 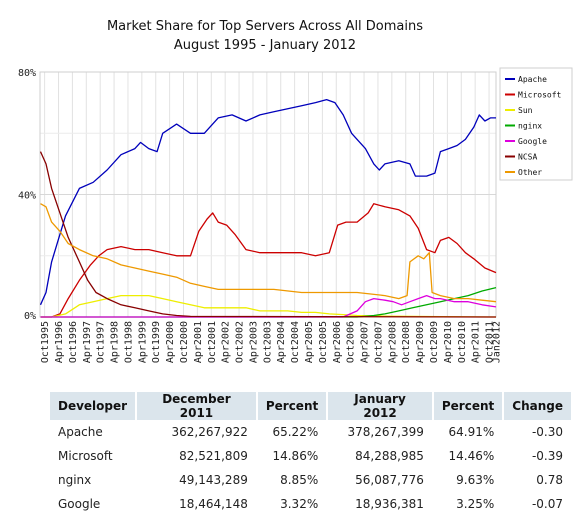 I want to click on x-tick-label: Apr2006, so click(x=337, y=342).